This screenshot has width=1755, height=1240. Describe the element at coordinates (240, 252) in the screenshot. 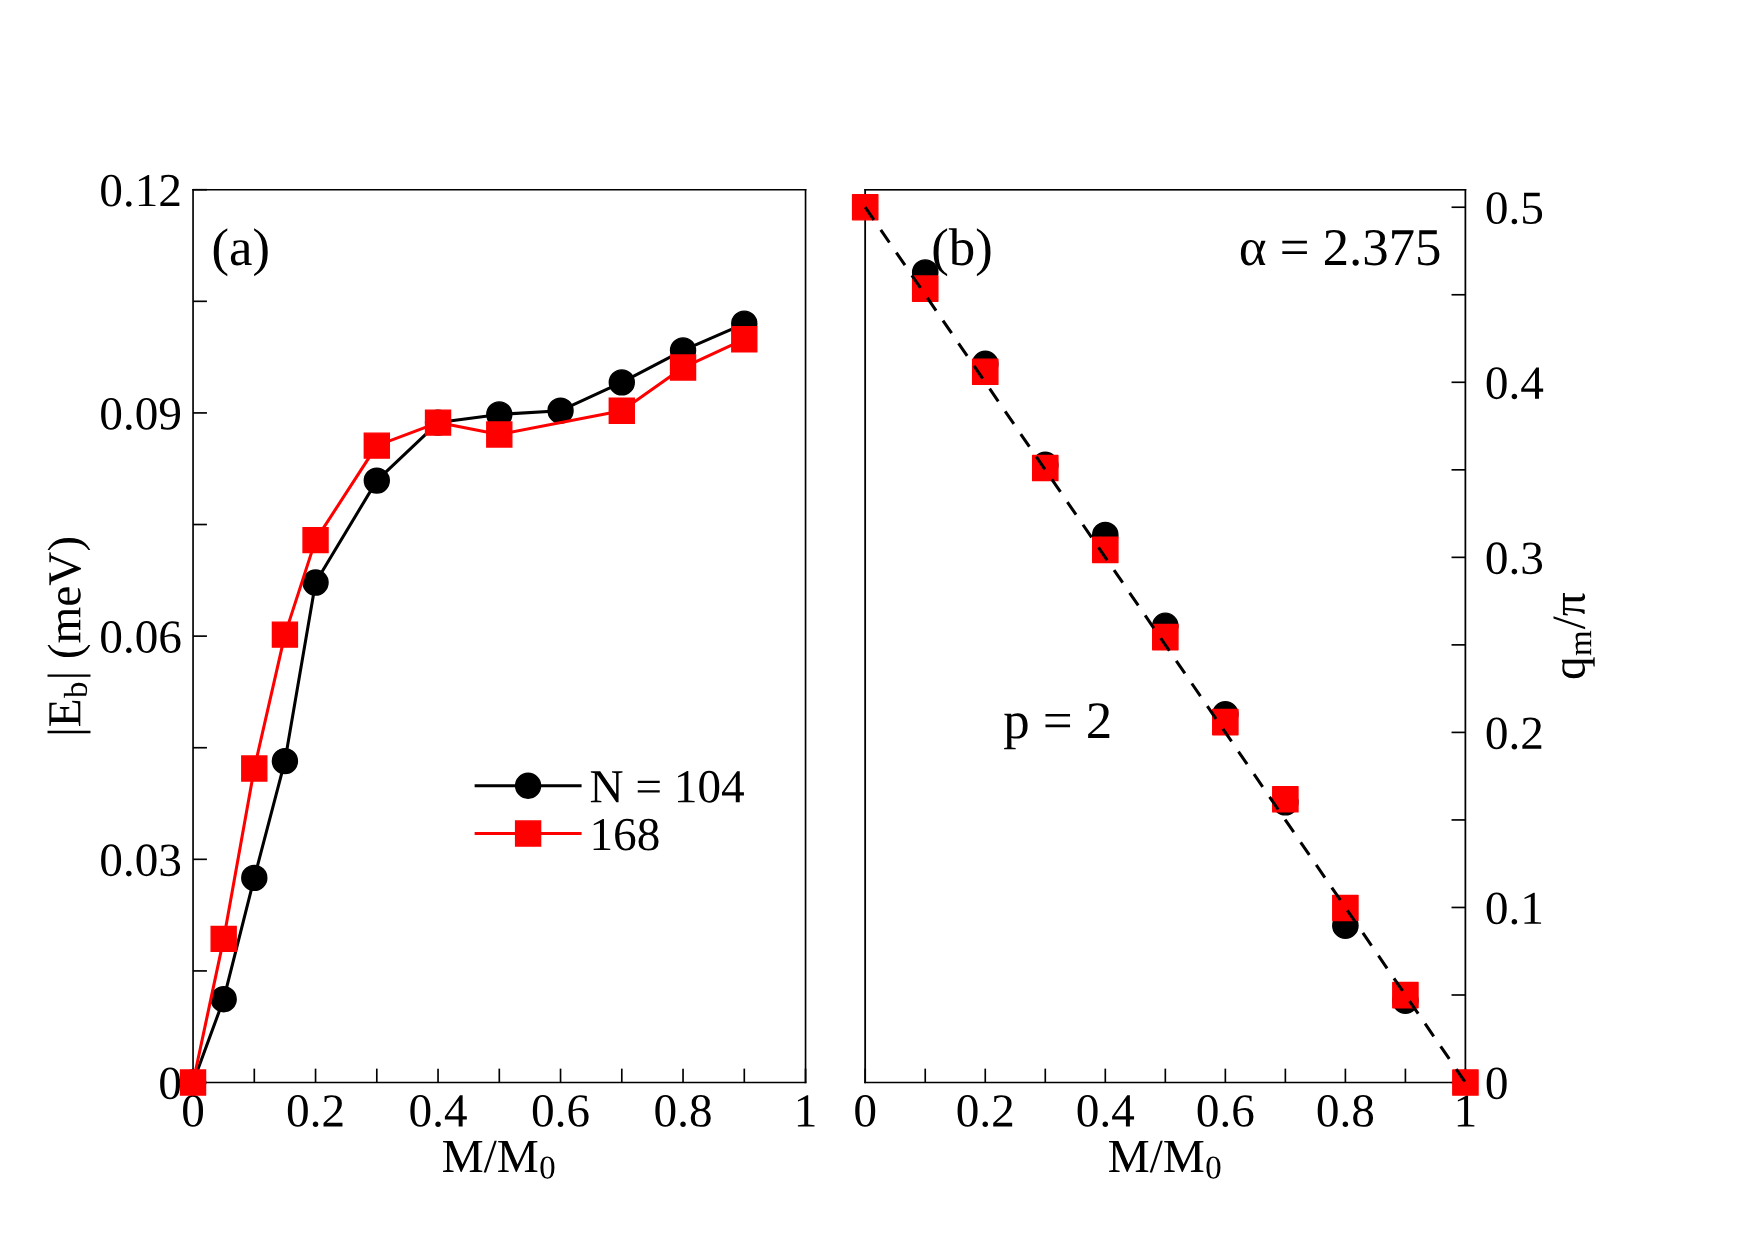

I see `annotation: (a)` at that location.